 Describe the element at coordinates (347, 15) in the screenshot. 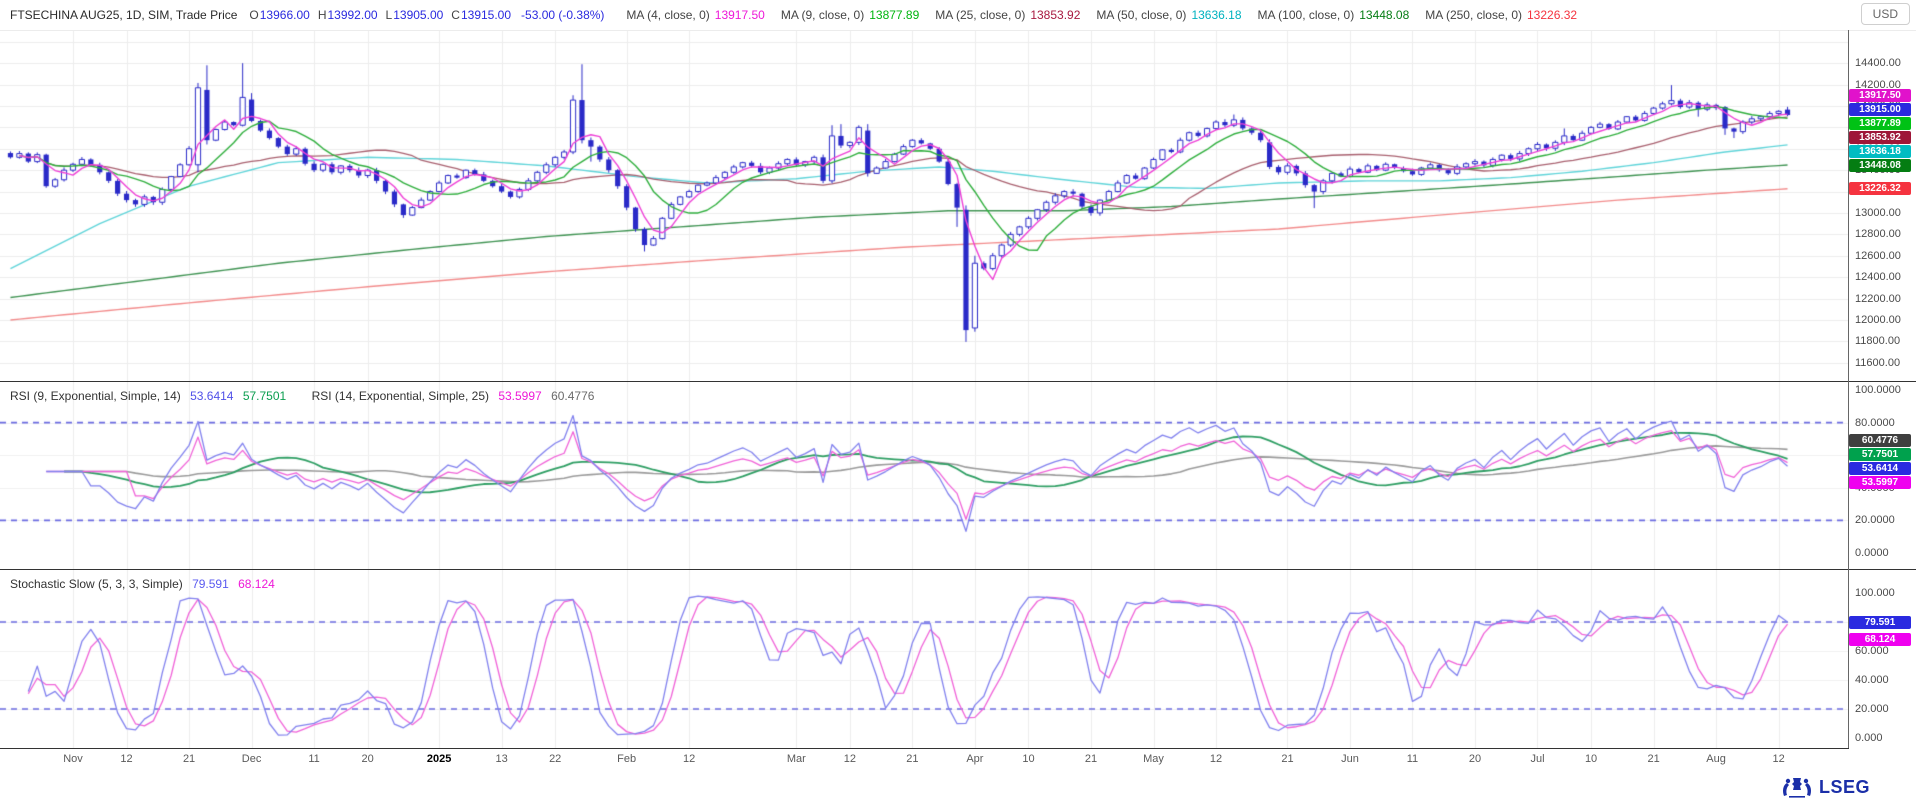

I see `ohlc-high: H13992.00` at that location.